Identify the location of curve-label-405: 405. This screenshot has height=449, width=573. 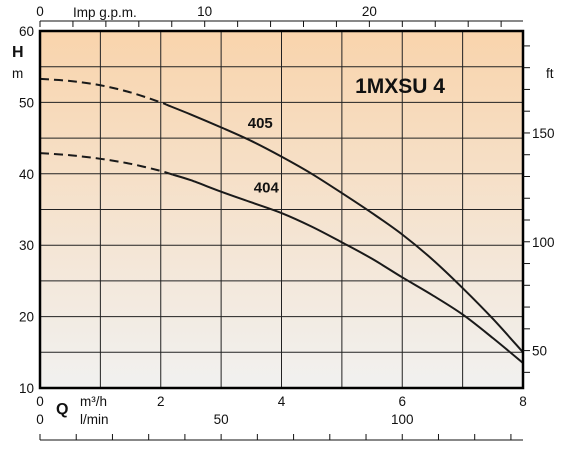
(260, 123).